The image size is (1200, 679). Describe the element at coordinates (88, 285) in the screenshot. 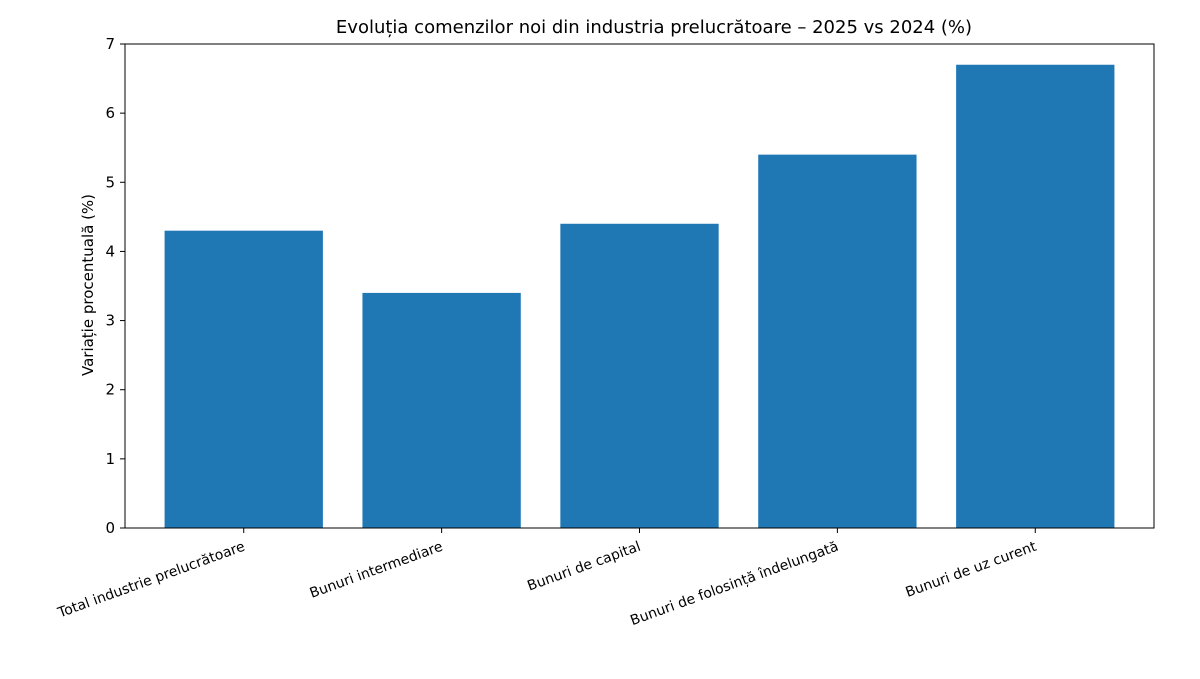

I see `y-axis-label: Variație procentuală (%)` at that location.